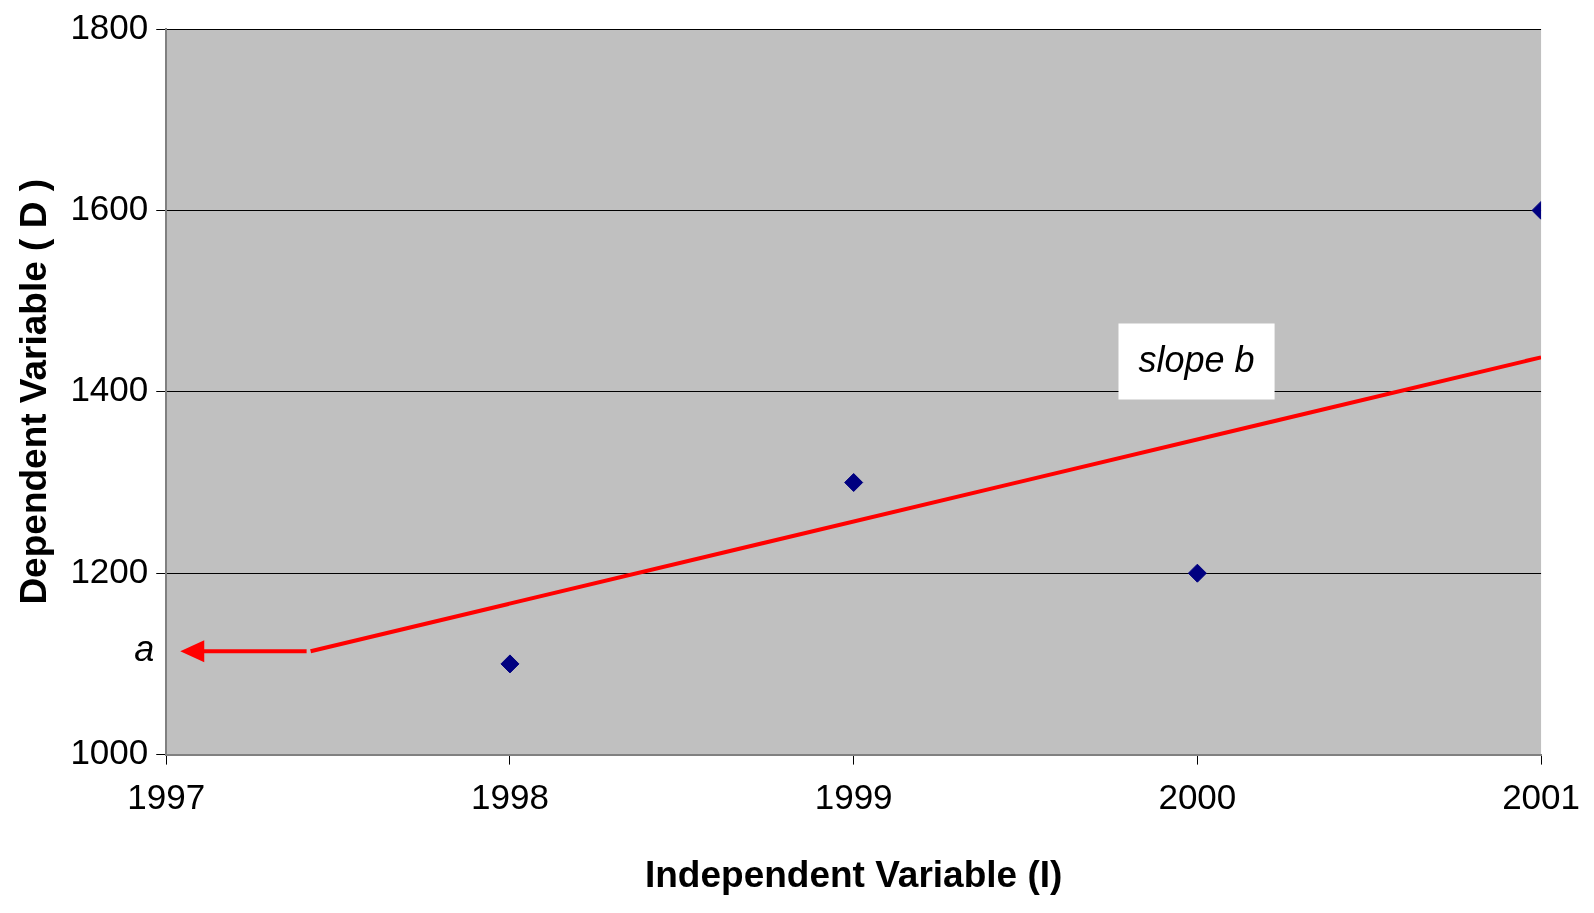 This screenshot has width=1594, height=913. Describe the element at coordinates (166, 797) in the screenshot. I see `x-tick-label: 1997` at that location.